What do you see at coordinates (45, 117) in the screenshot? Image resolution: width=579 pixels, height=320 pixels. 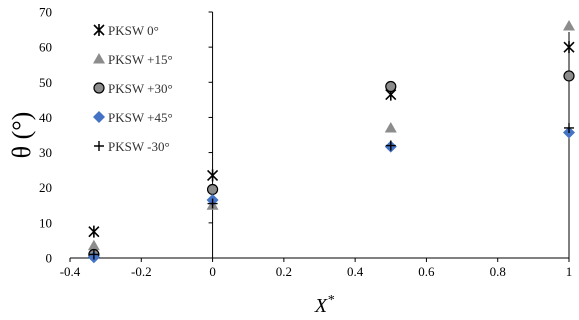 I see `y-tick-label: 40` at bounding box center [45, 117].